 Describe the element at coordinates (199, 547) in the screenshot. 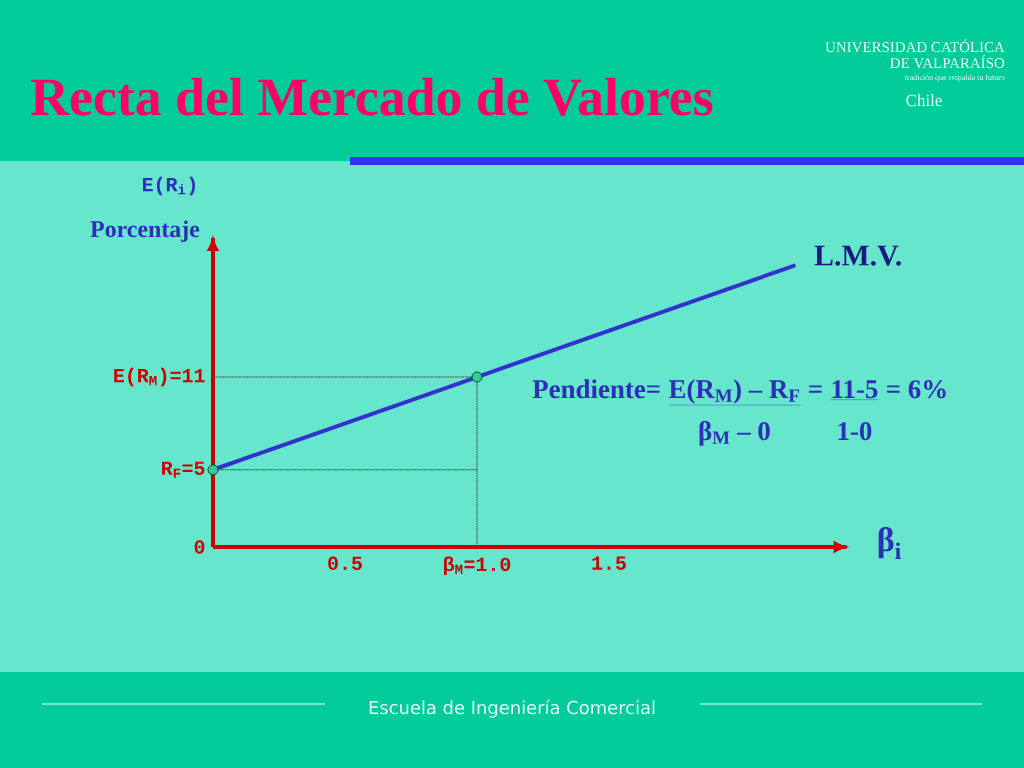

I see `y-tick-label: 0` at that location.